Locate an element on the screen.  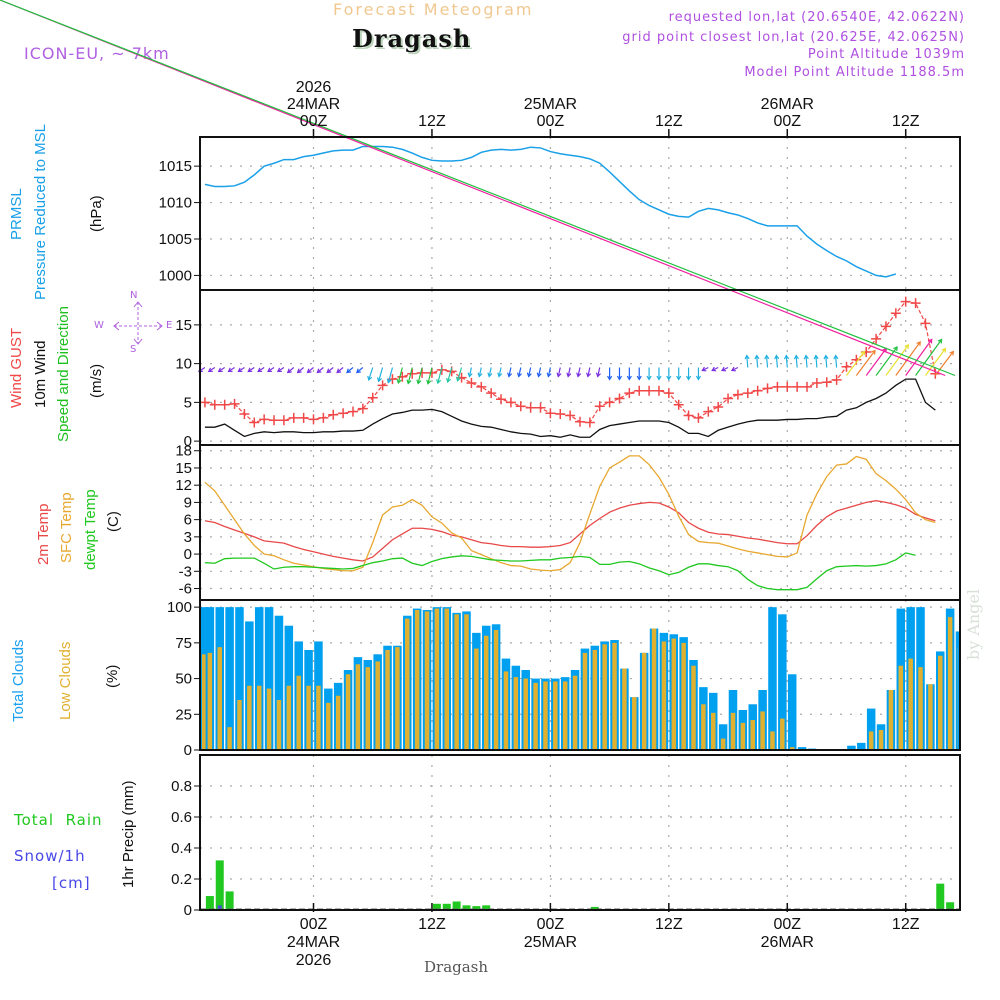
location-title: Dragash is located at coordinates (412, 38).